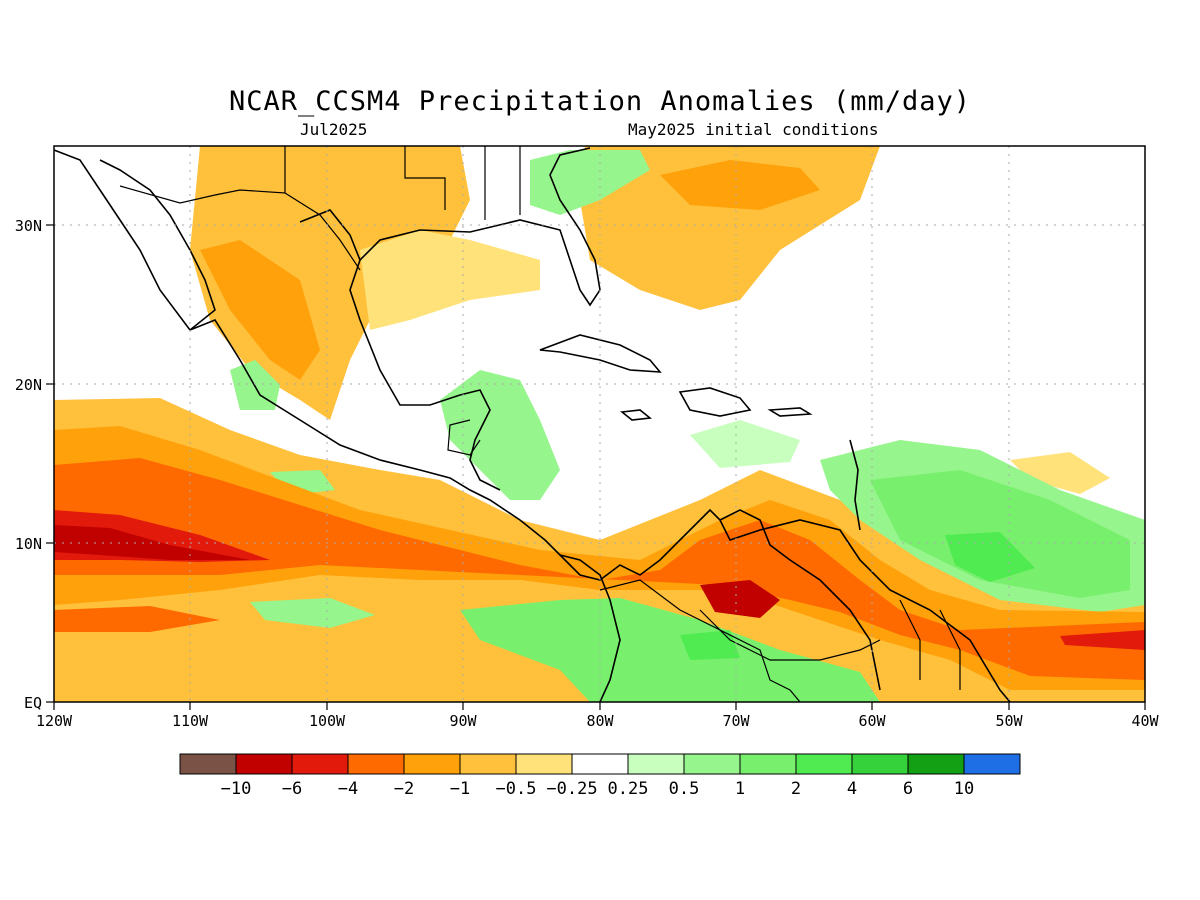 The height and width of the screenshot is (900, 1200). I want to click on colorbar-label: −10, so click(236, 789).